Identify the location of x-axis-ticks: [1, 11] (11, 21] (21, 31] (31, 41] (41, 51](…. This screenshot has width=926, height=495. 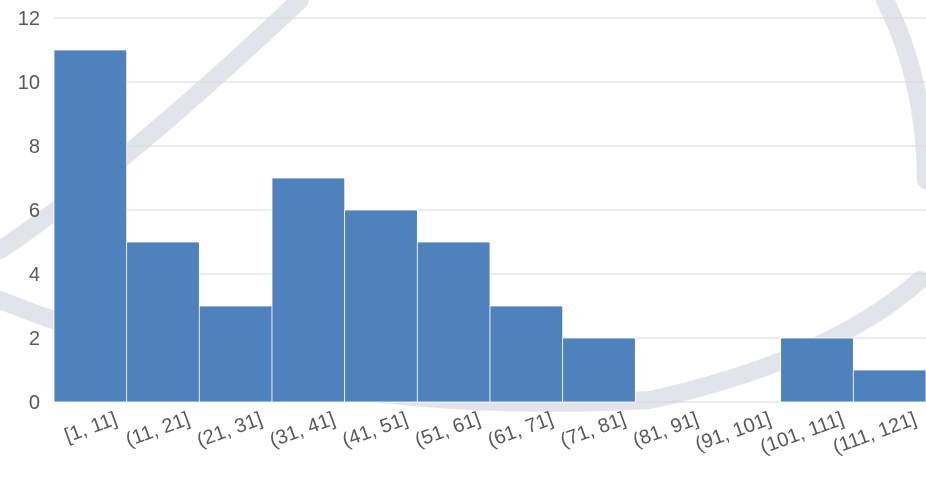
(491, 433).